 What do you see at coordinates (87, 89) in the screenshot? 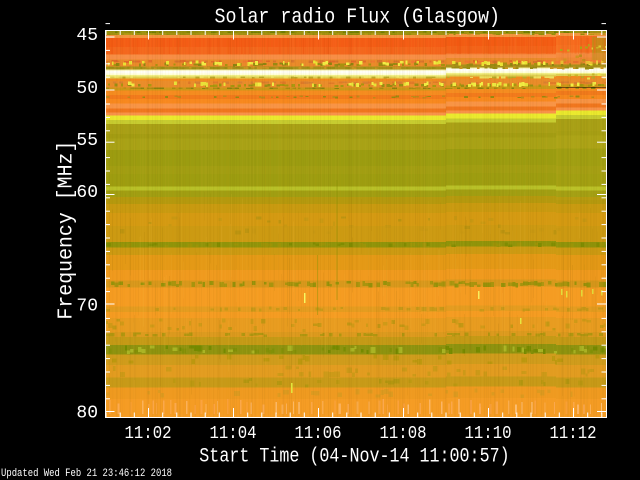
I see `svg-text: 50` at bounding box center [87, 89].